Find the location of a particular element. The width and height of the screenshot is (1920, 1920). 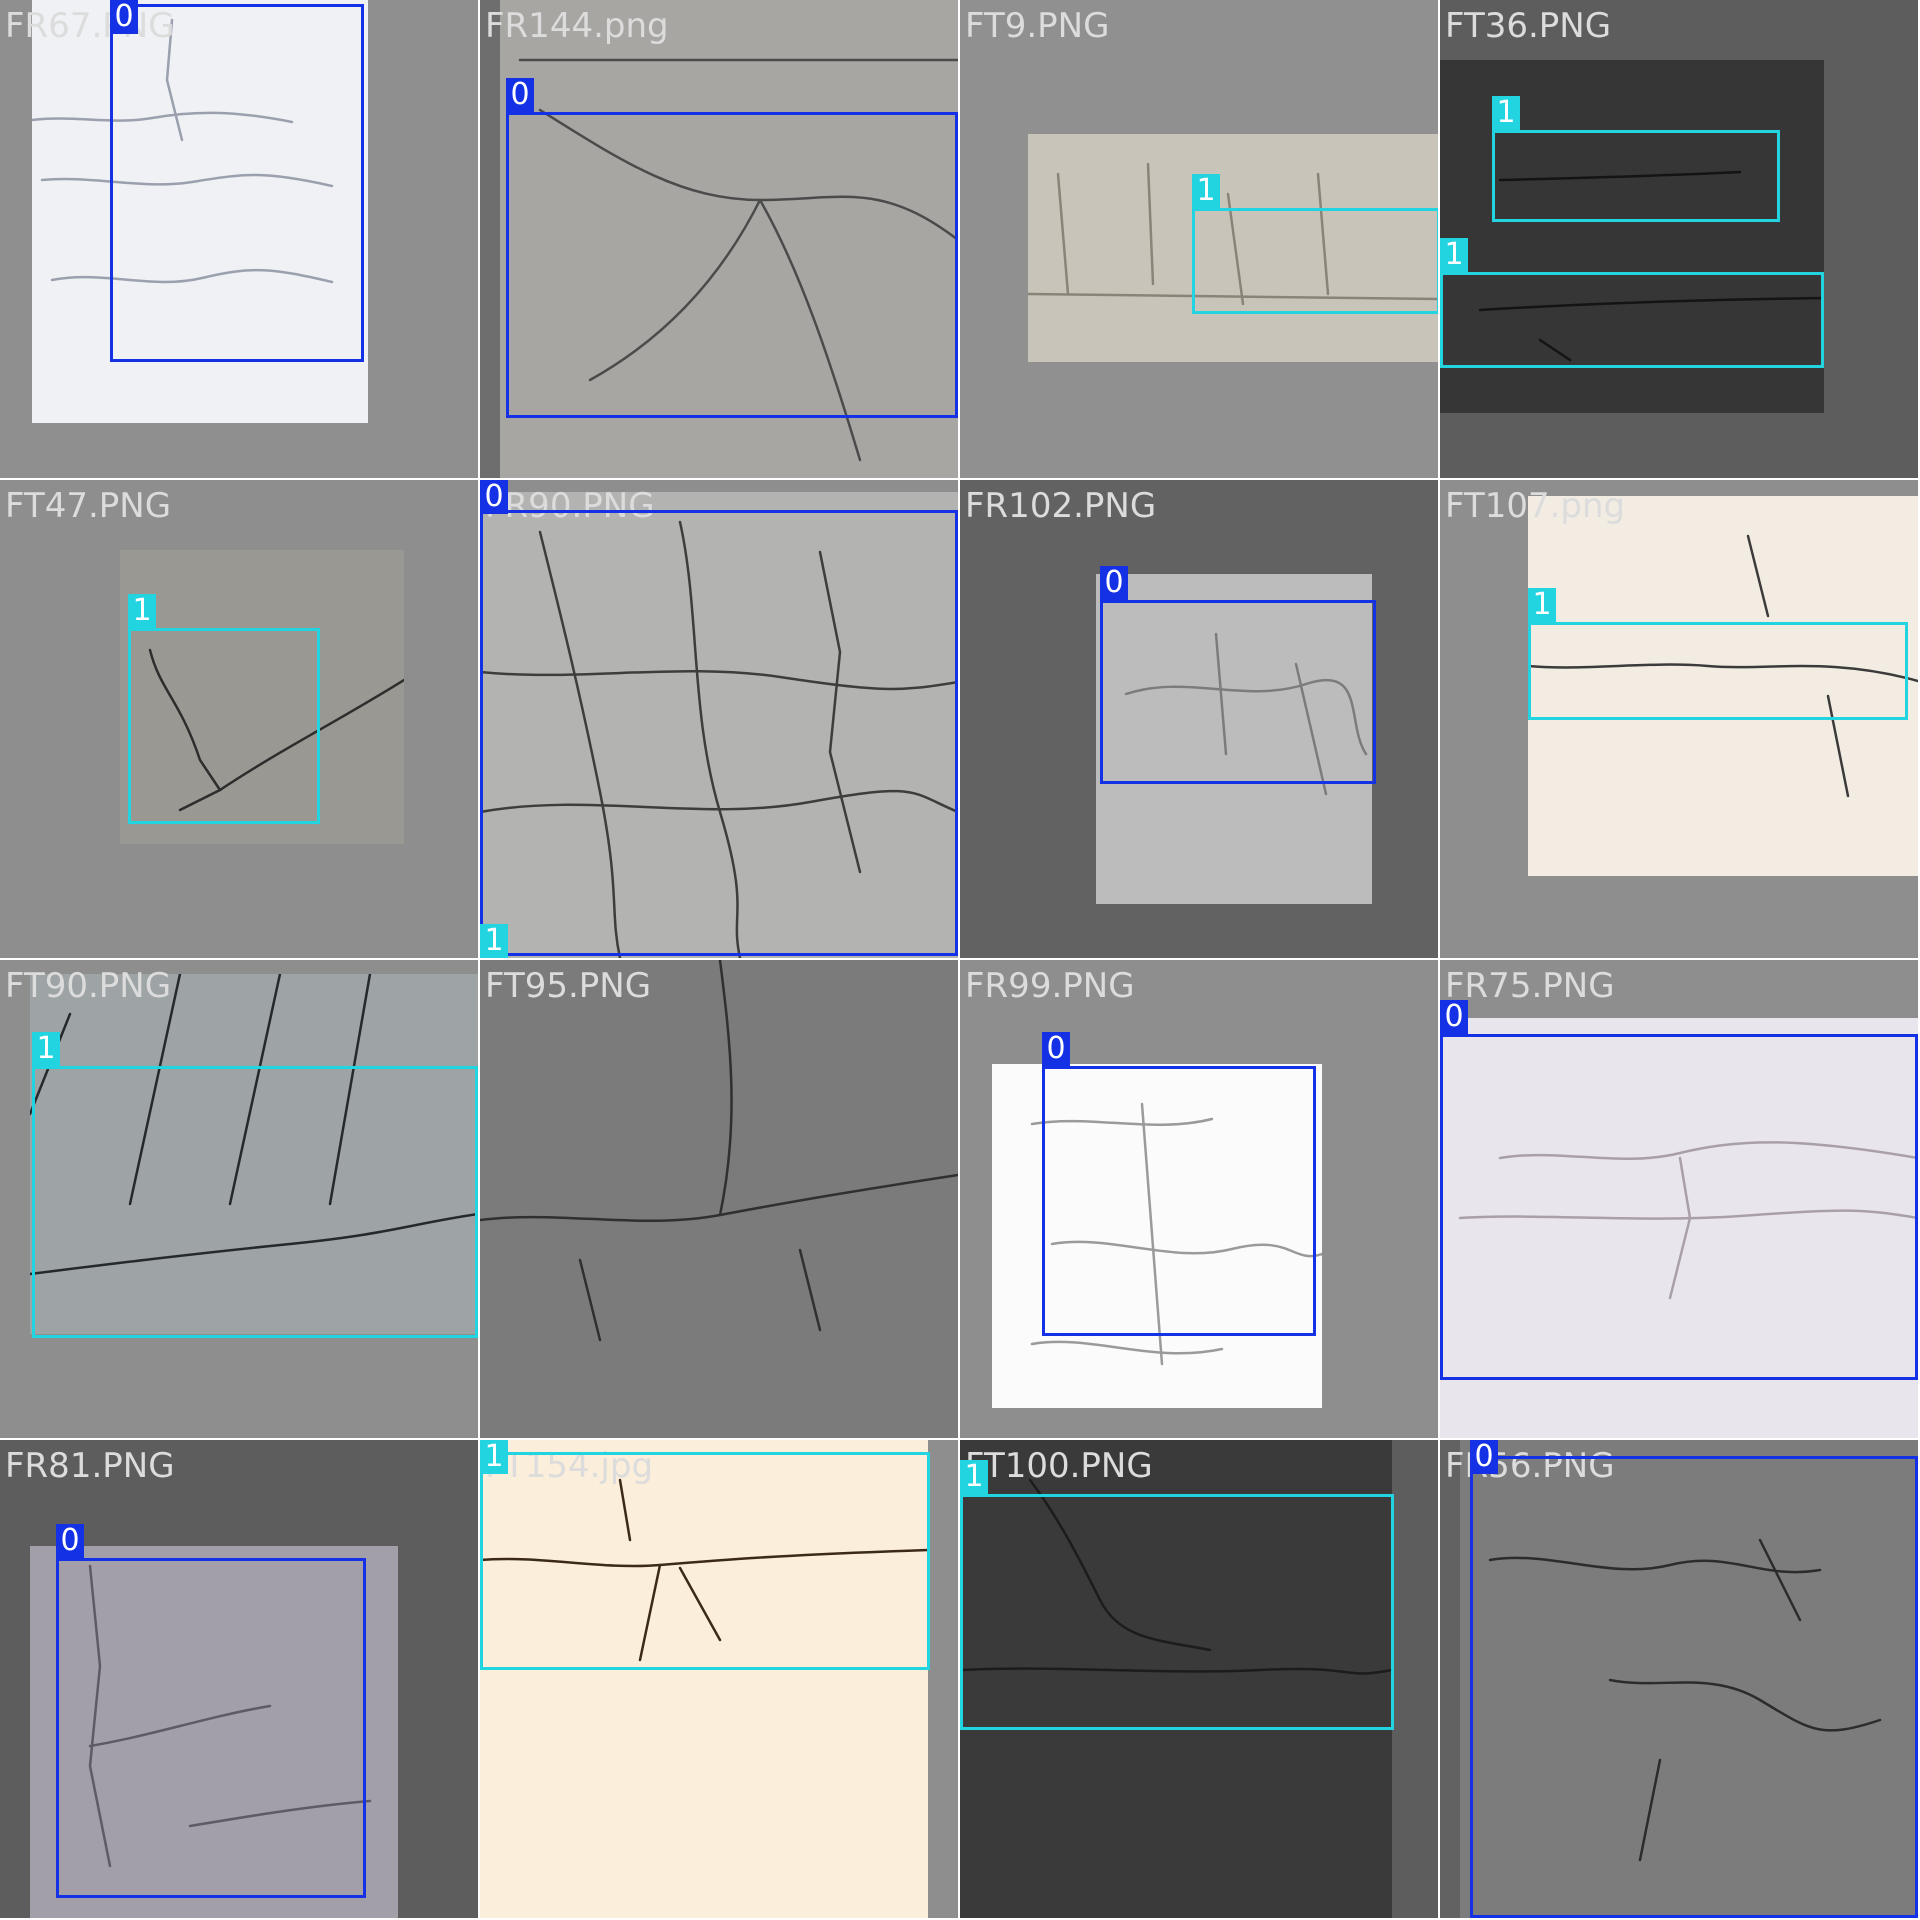

mosaic-tile: FT47.PNG 1 is located at coordinates (239, 719).